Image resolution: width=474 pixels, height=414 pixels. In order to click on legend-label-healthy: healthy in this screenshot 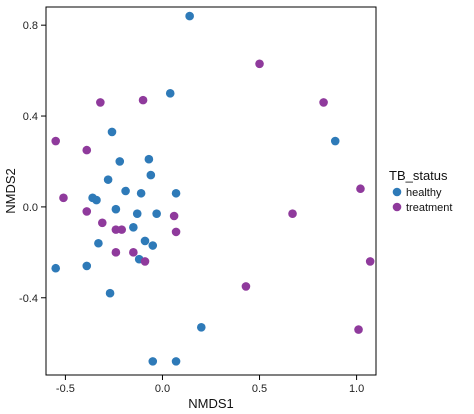, I will do `click(424, 193)`.